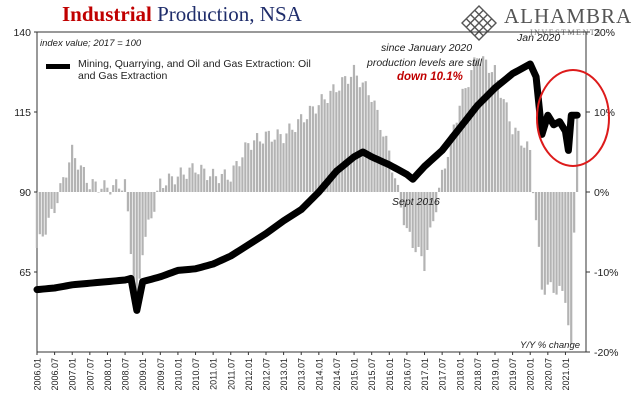  What do you see at coordinates (479, 23) in the screenshot?
I see `diamond-grid-icon` at bounding box center [479, 23].